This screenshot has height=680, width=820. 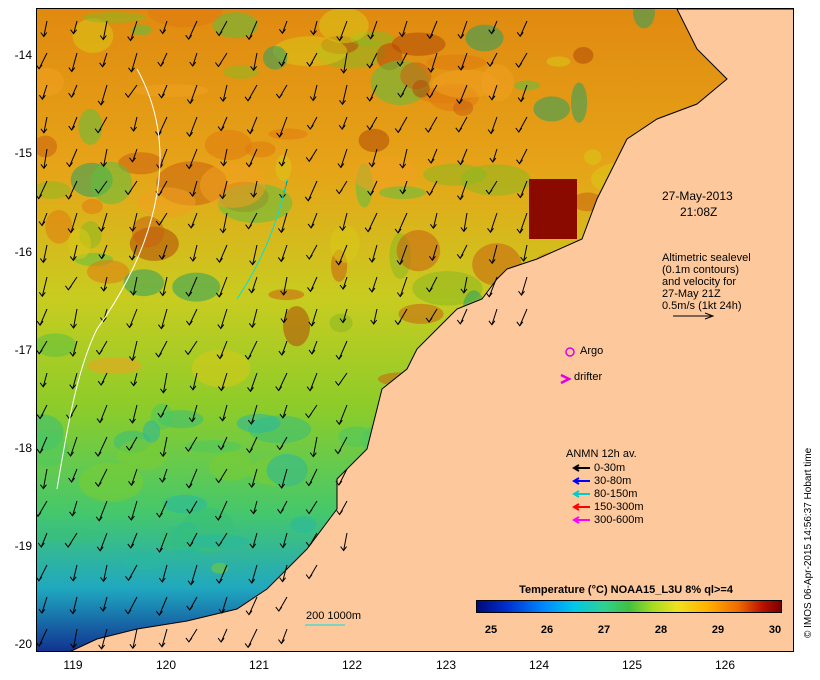 What do you see at coordinates (592, 351) in the screenshot?
I see `argo-label: Argo` at bounding box center [592, 351].